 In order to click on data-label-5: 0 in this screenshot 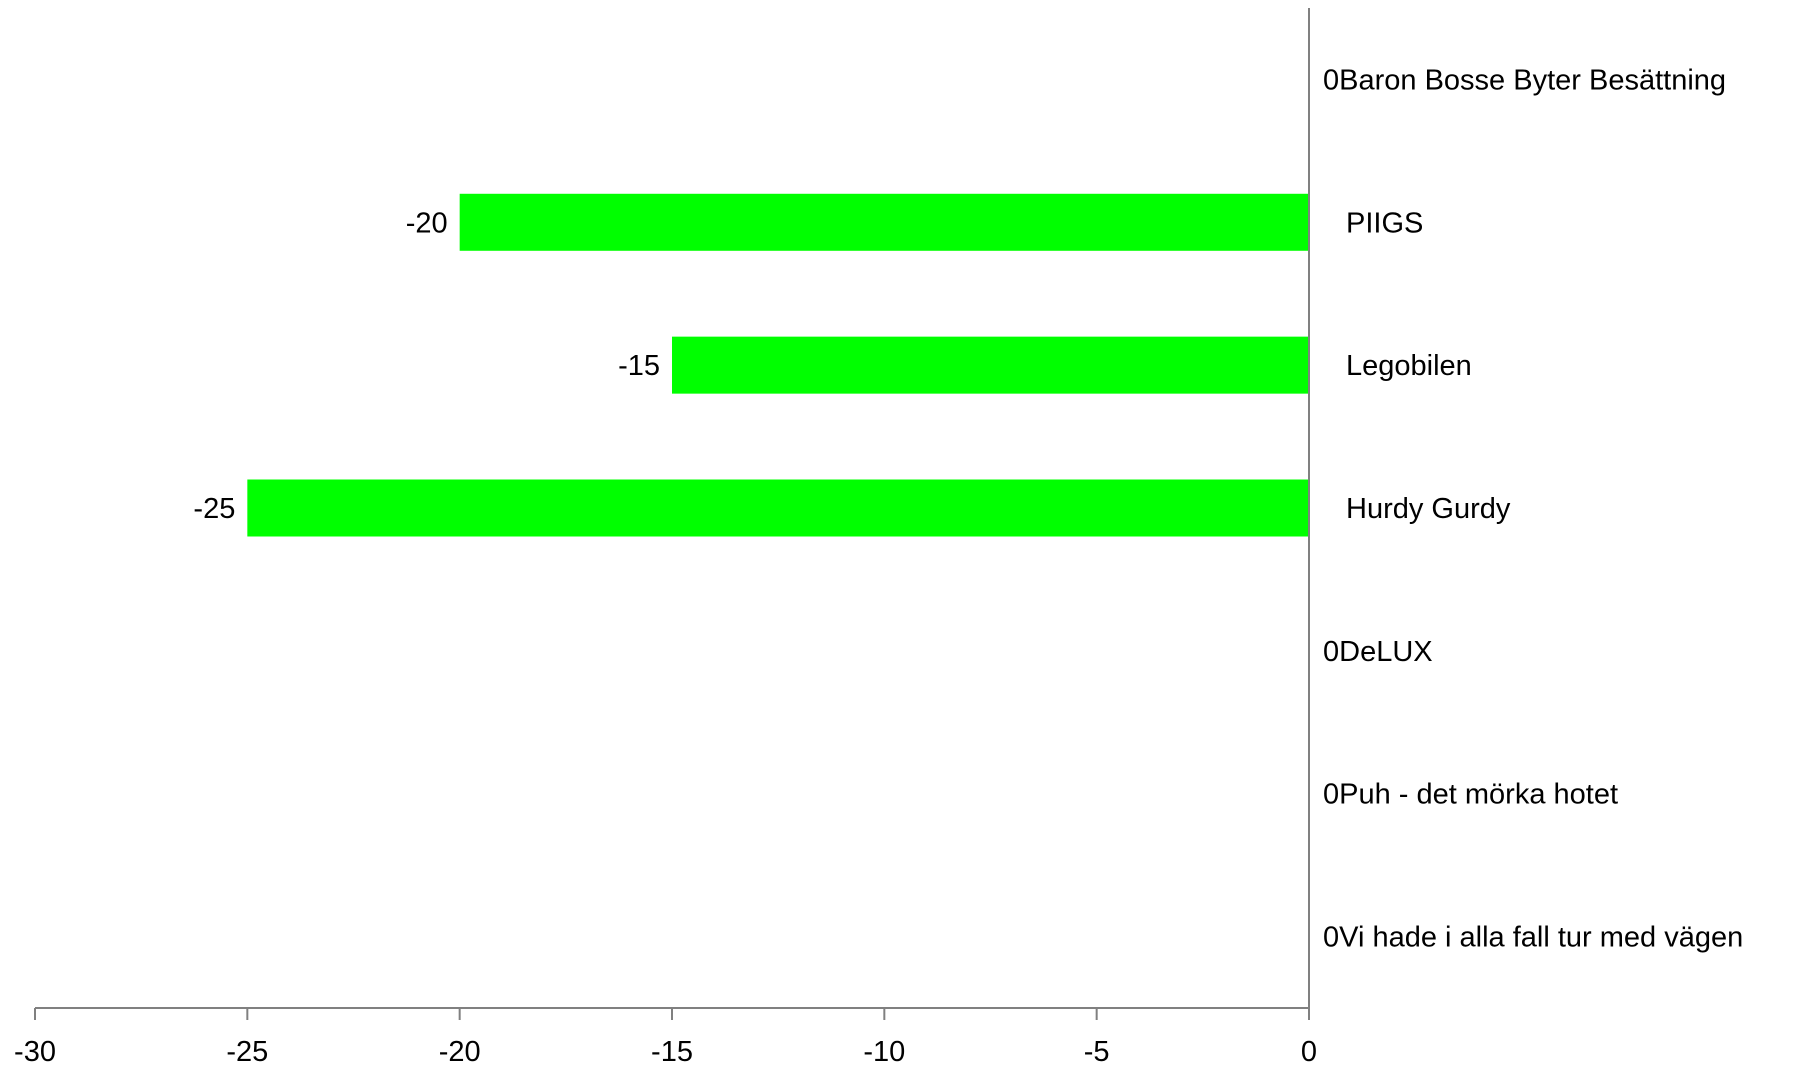, I will do `click(1331, 795)`.